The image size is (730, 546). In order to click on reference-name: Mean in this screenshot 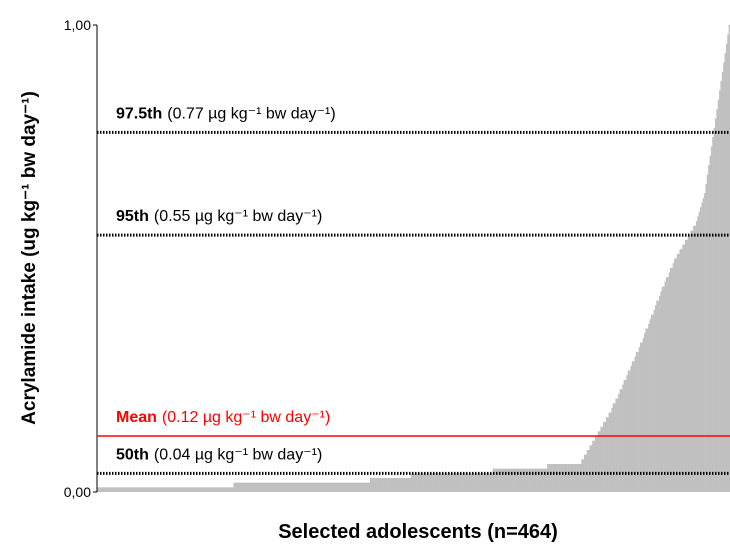, I will do `click(136, 417)`.